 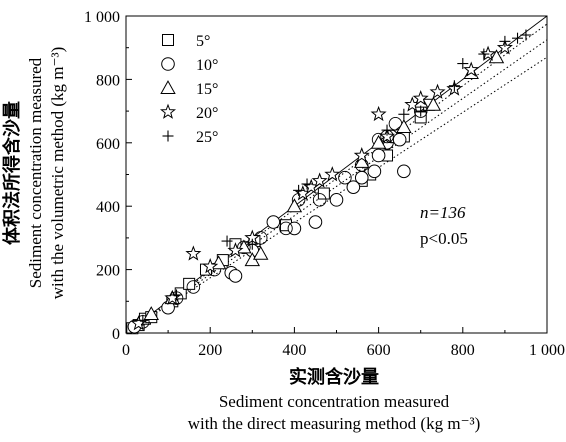 I want to click on legend-marker-plus, so click(x=168, y=136).